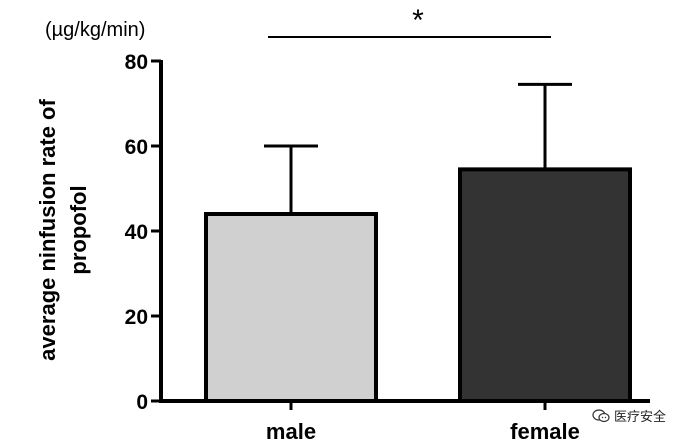 This screenshot has height=447, width=689. What do you see at coordinates (545, 285) in the screenshot?
I see `bar-female` at bounding box center [545, 285].